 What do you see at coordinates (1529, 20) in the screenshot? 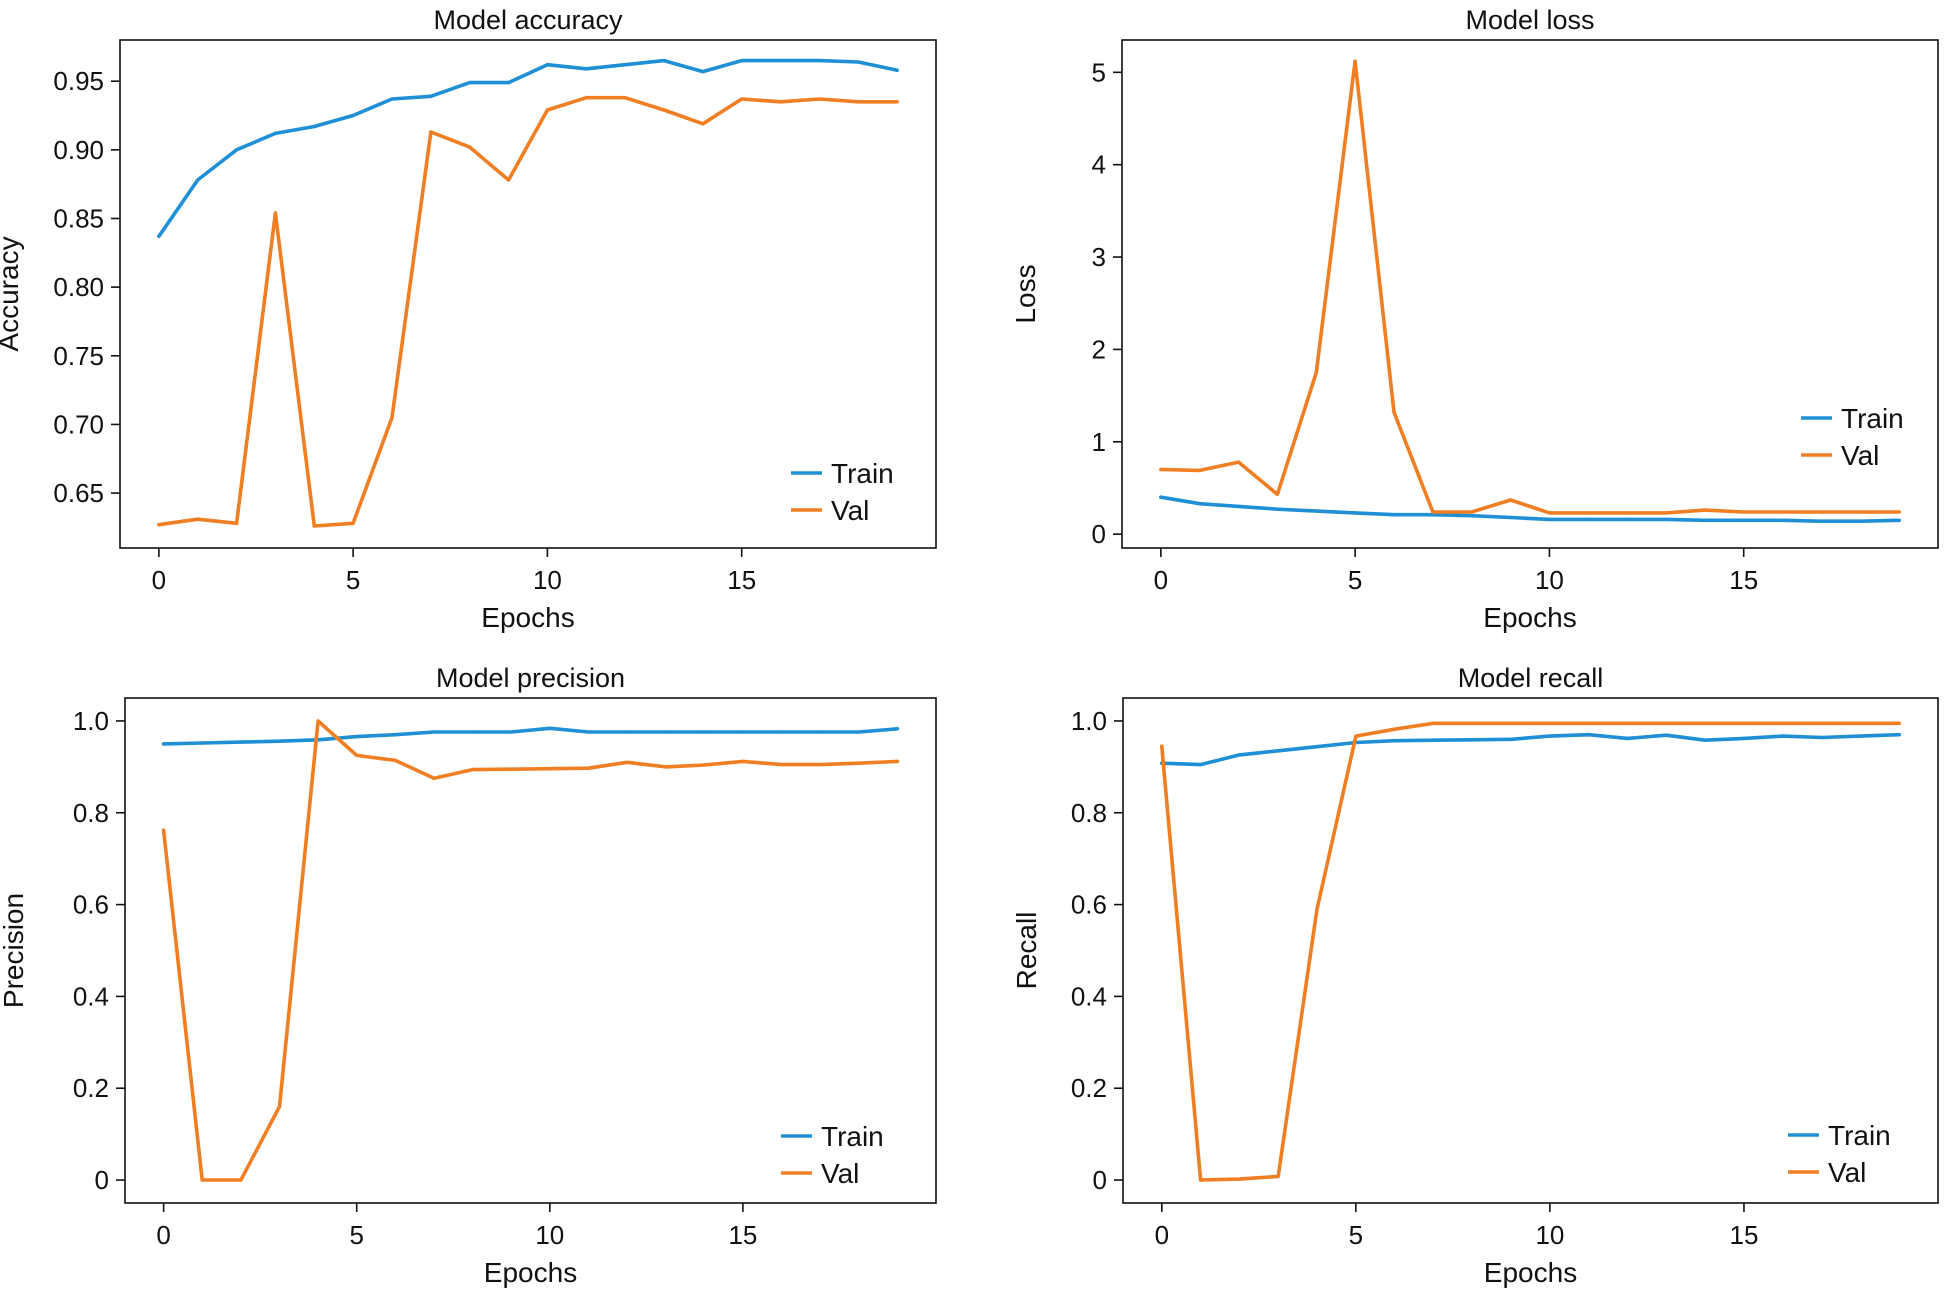
I see `chart-title: Model loss` at bounding box center [1529, 20].